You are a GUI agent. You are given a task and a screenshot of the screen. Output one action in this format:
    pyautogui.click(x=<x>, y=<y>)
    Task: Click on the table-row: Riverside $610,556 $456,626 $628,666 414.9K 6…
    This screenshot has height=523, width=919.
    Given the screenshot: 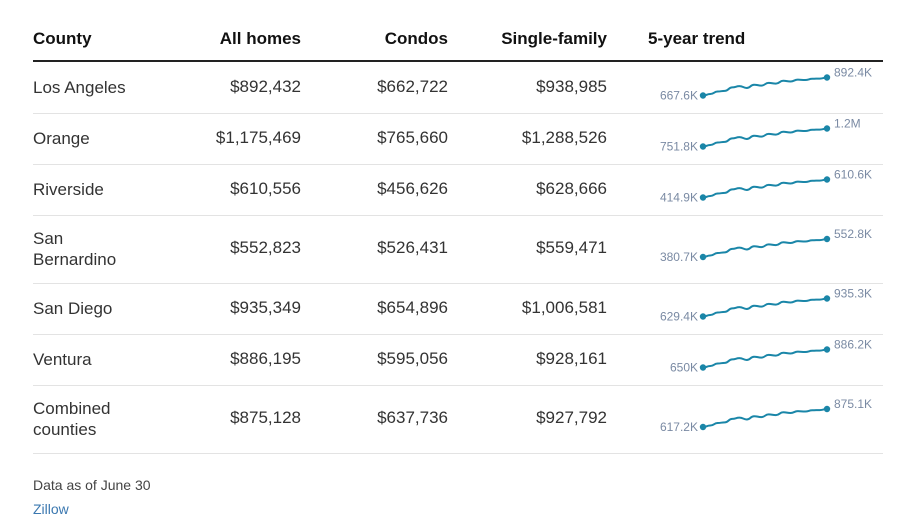 What is the action you would take?
    pyautogui.click(x=458, y=190)
    